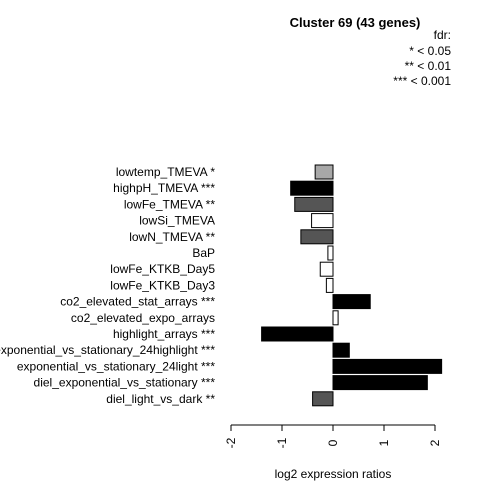  I want to click on category-label-1: highpH_TMEVA ***, so click(164, 188).